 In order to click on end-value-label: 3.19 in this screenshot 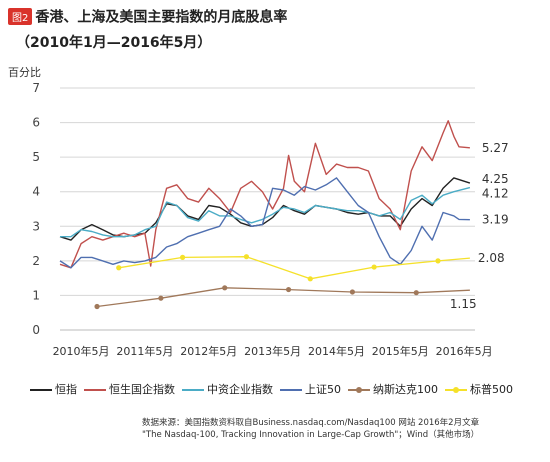, I will do `click(495, 220)`.